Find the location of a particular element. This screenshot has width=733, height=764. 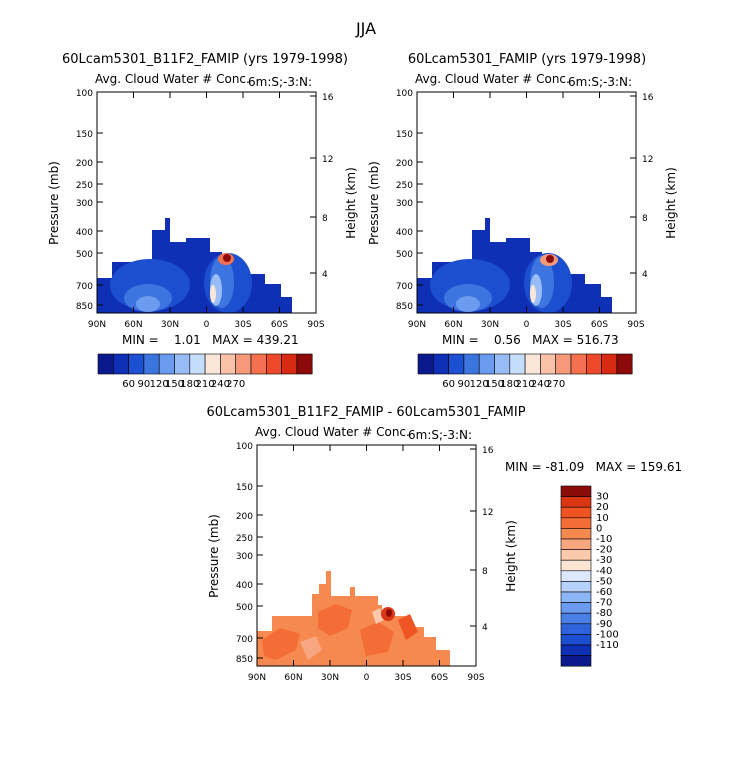

panel-2-field is located at coordinates (514, 265).